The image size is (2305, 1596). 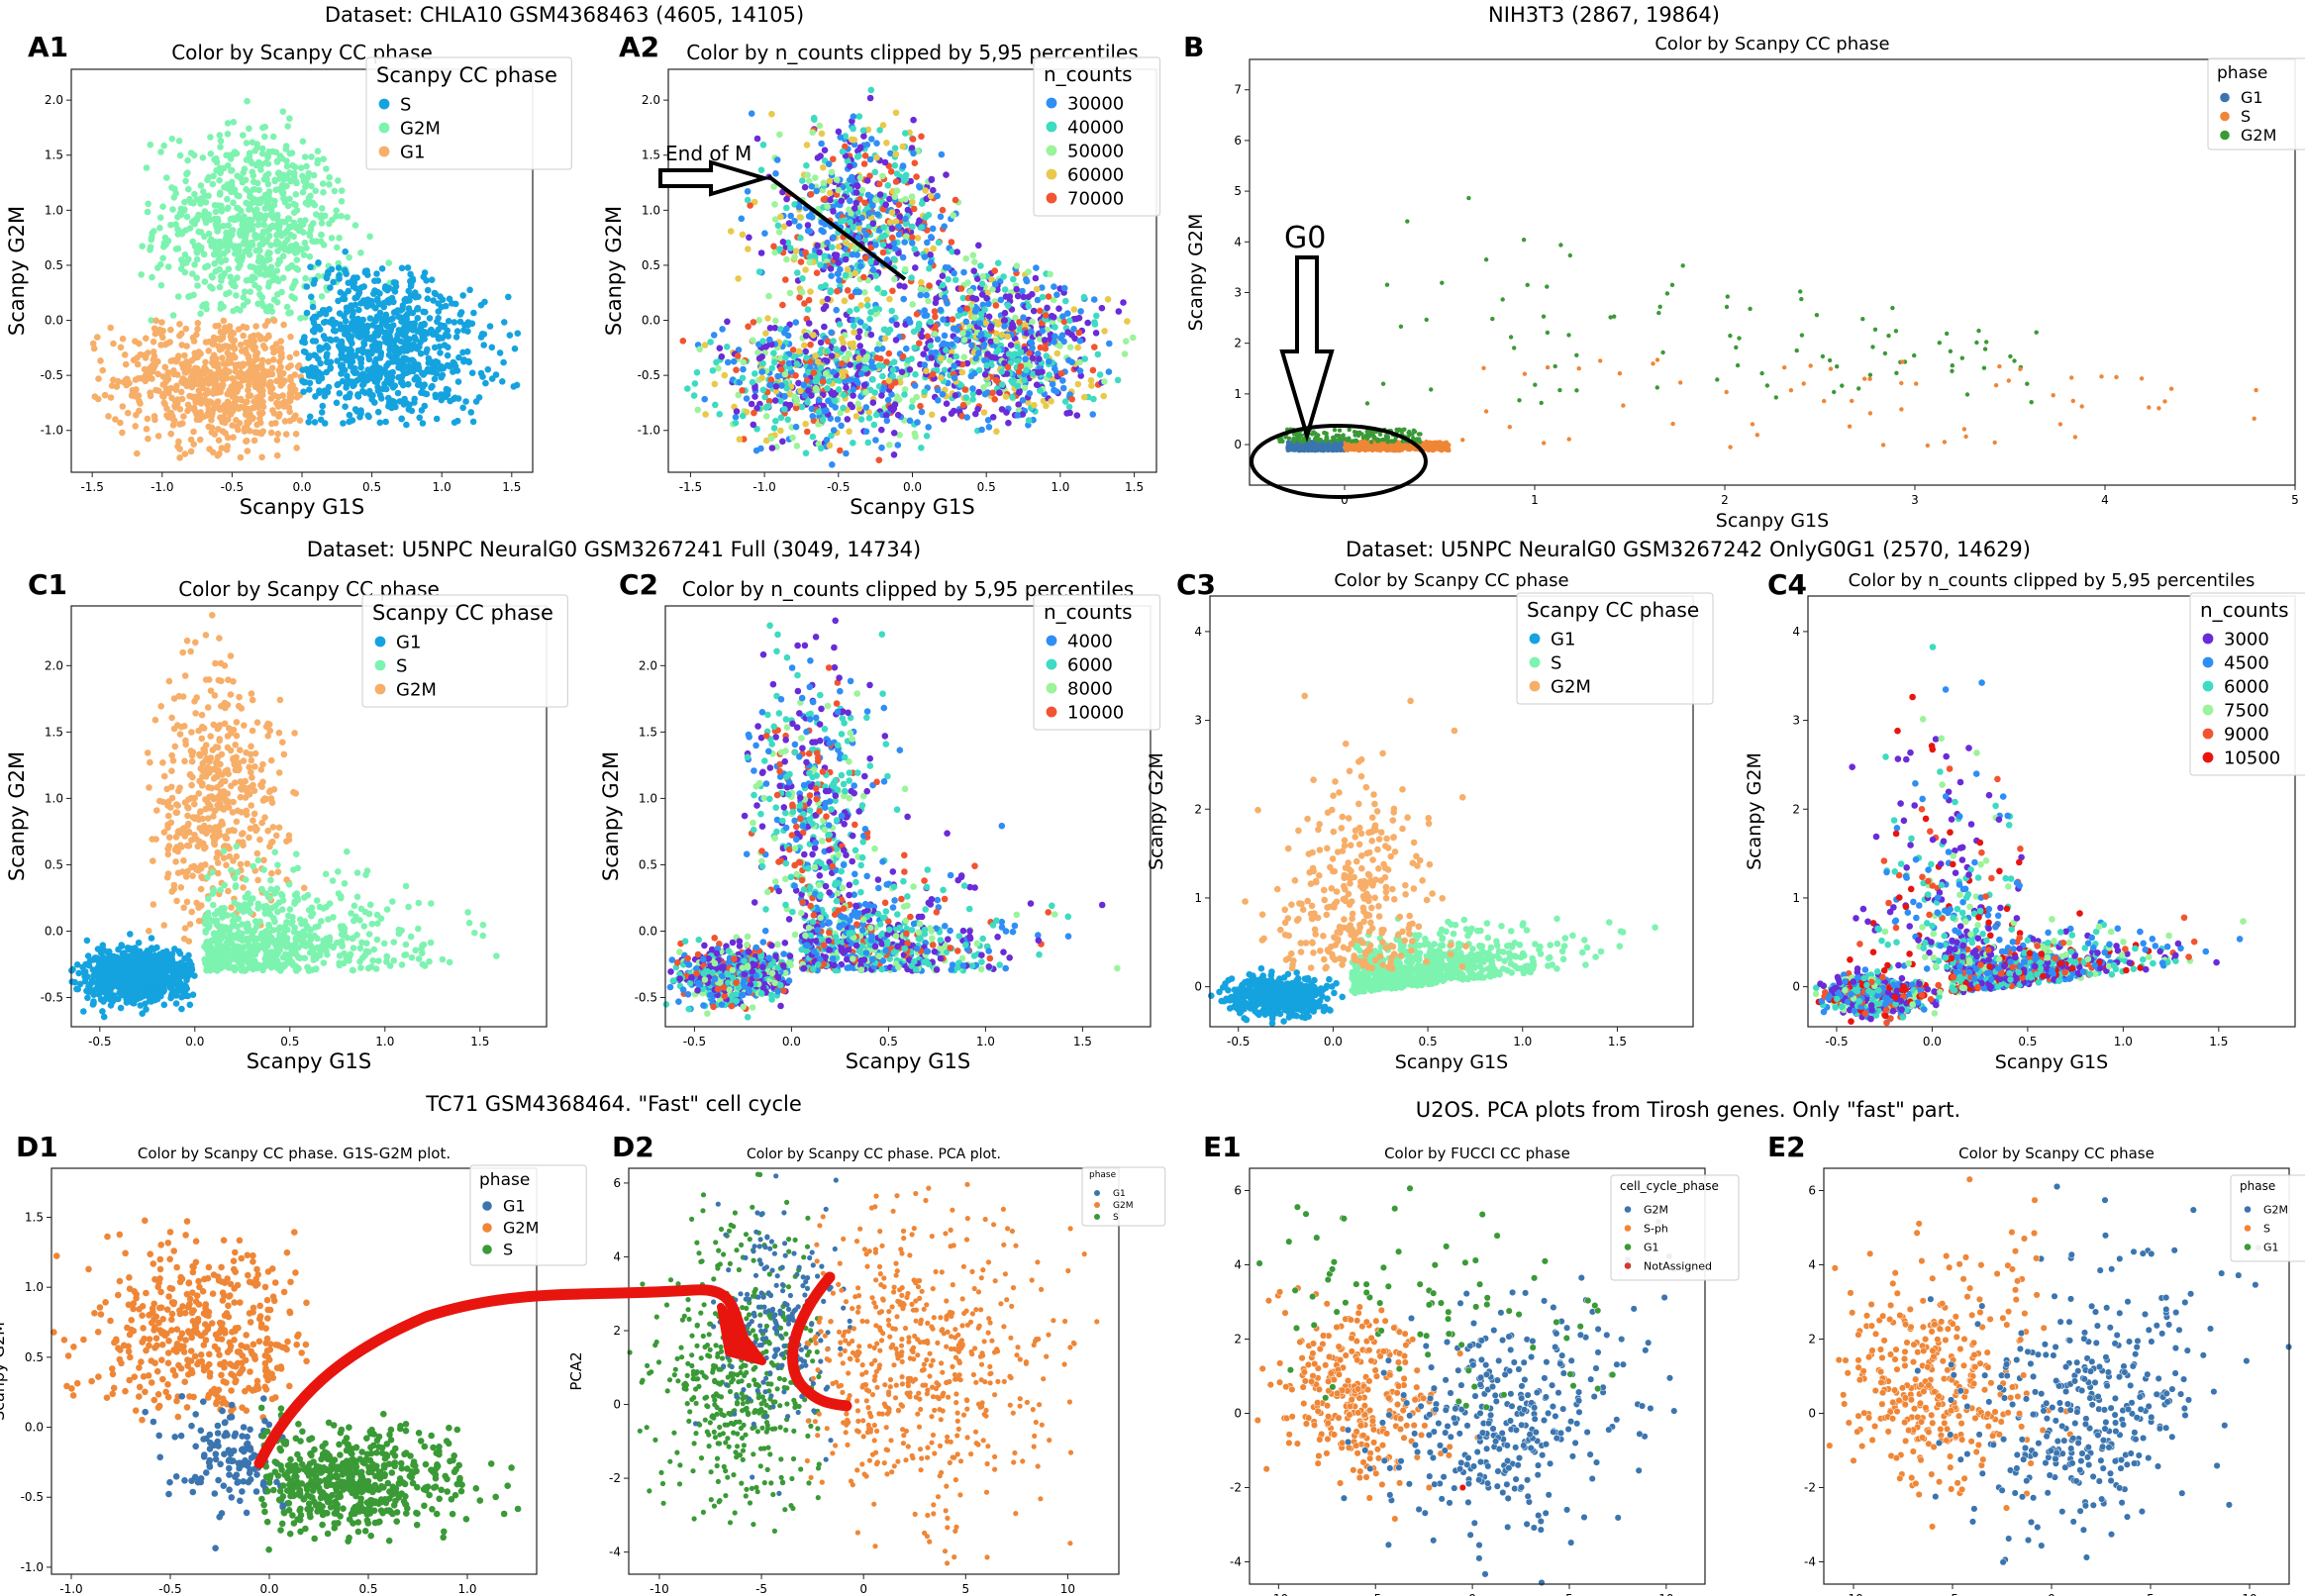 What do you see at coordinates (48, 47) in the screenshot?
I see `panel-label: A1` at bounding box center [48, 47].